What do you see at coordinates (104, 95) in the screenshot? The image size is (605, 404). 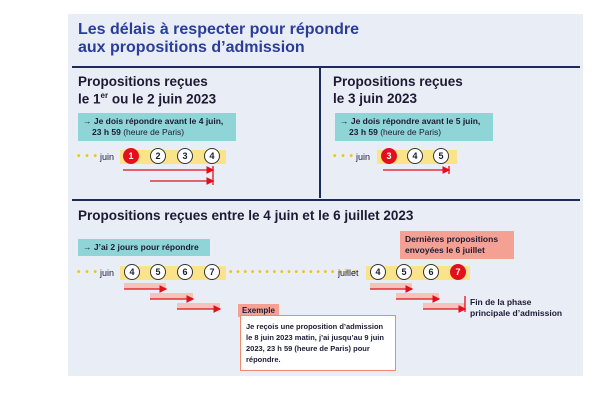 I see `text: er` at bounding box center [104, 95].